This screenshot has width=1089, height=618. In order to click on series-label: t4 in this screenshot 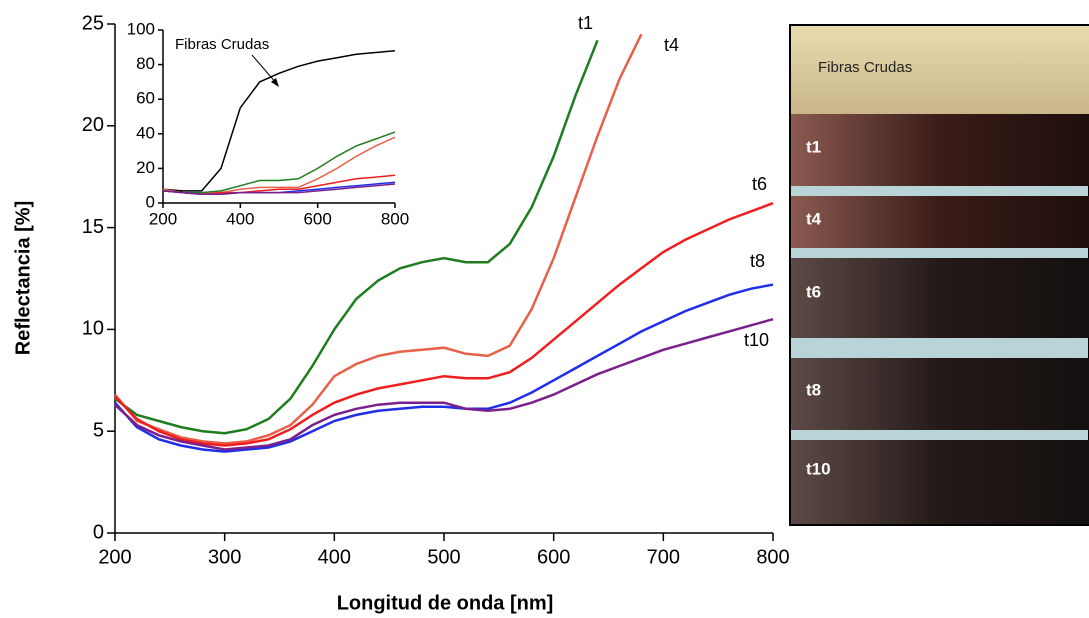, I will do `click(671, 45)`.